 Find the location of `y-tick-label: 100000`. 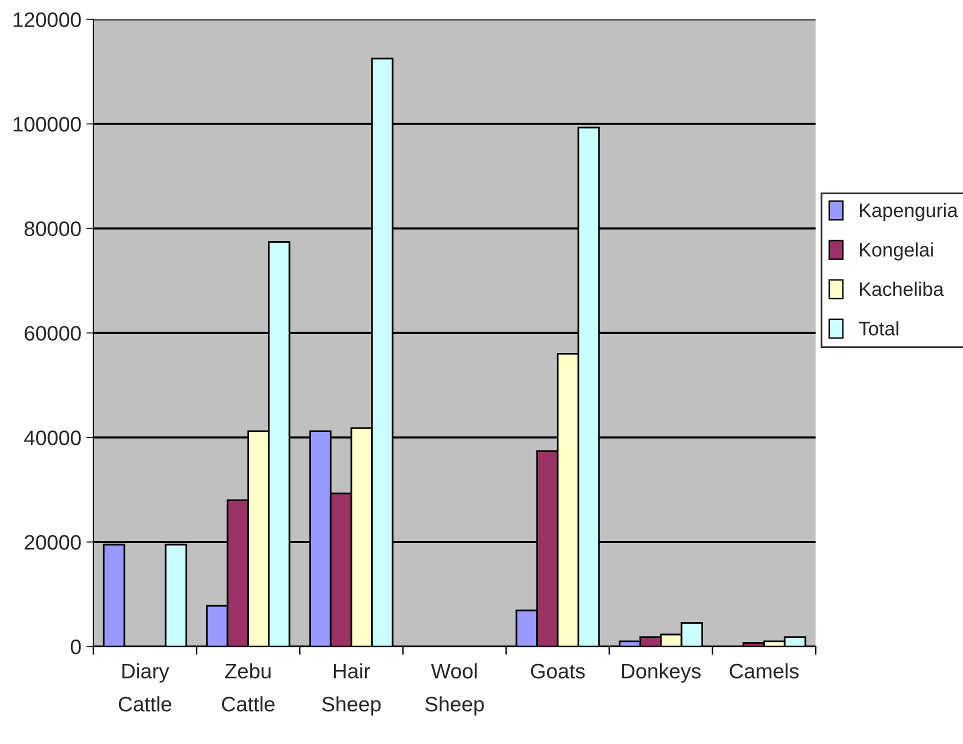

y-tick-label: 100000 is located at coordinates (47, 124).